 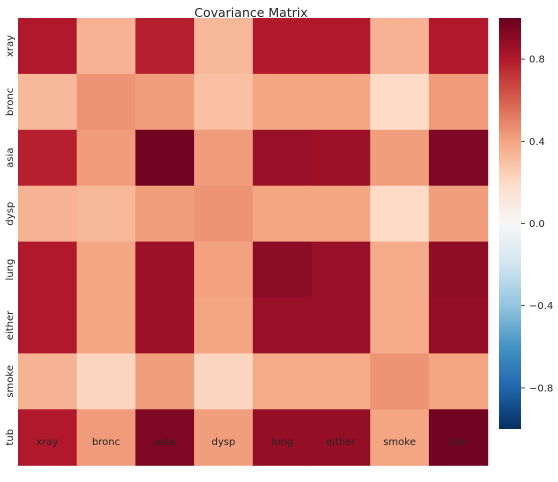 What do you see at coordinates (282, 270) in the screenshot?
I see `heatmap-cell-lung-lung` at bounding box center [282, 270].